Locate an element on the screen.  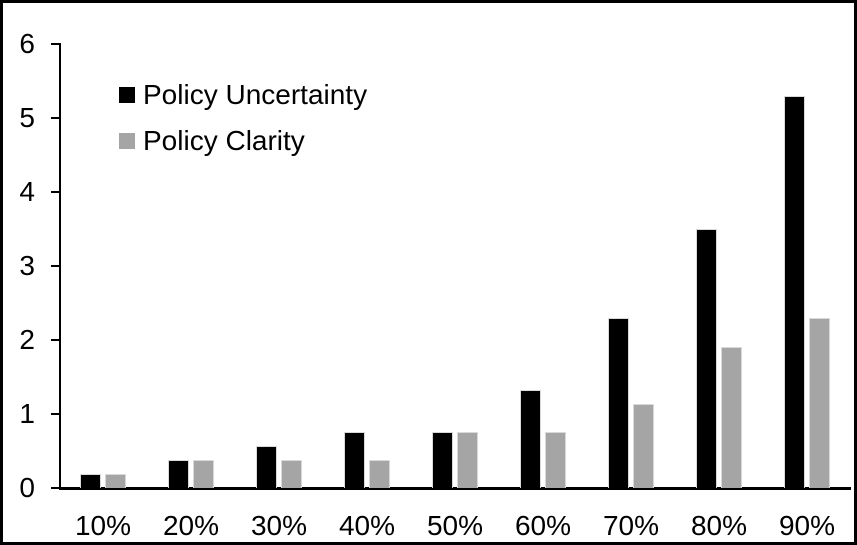
legend-label-policy-uncertainty: Policy Uncertainty is located at coordinates (255, 94).